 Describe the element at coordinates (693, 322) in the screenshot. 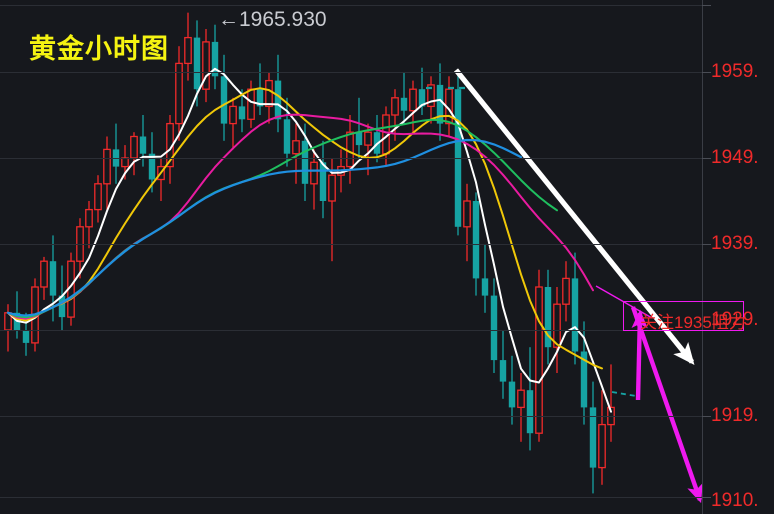

I see `resistance-annotation-label: 关注1935阻力` at that location.